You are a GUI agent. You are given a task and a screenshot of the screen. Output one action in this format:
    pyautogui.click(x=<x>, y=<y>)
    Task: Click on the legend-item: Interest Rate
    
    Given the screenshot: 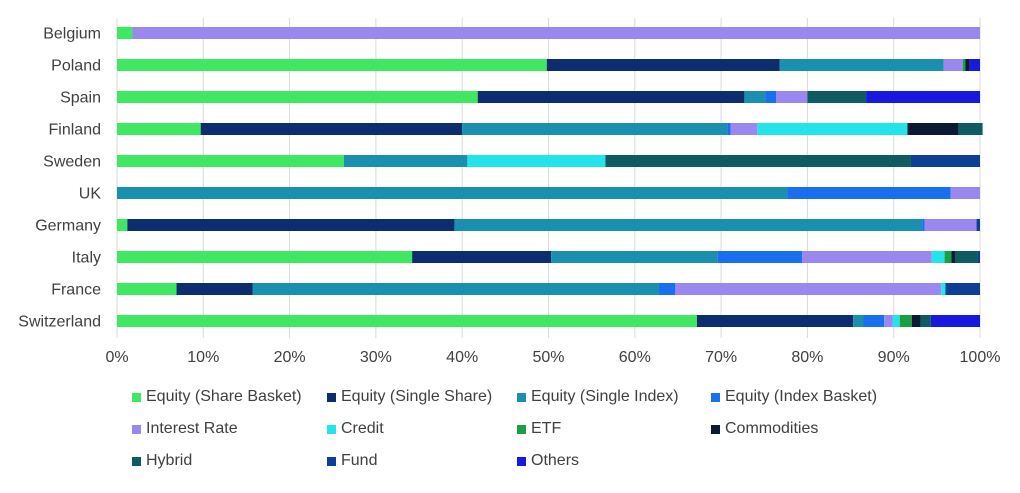 What is the action you would take?
    pyautogui.click(x=185, y=429)
    